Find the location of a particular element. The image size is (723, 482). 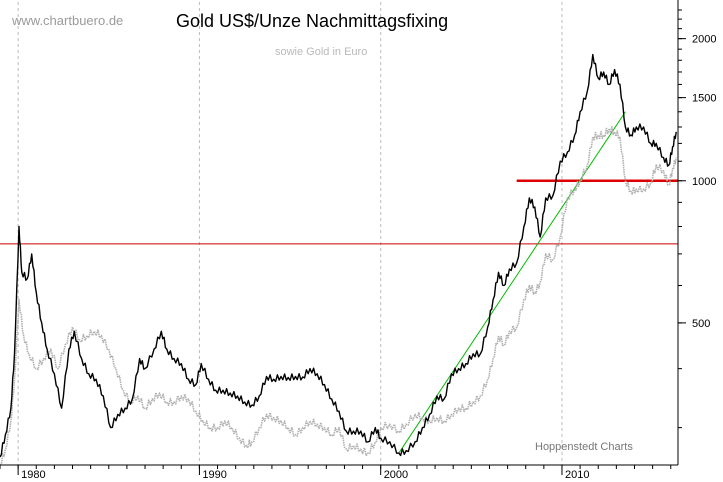

chart-subtitle: sowie Gold in Euro is located at coordinates (321, 52).